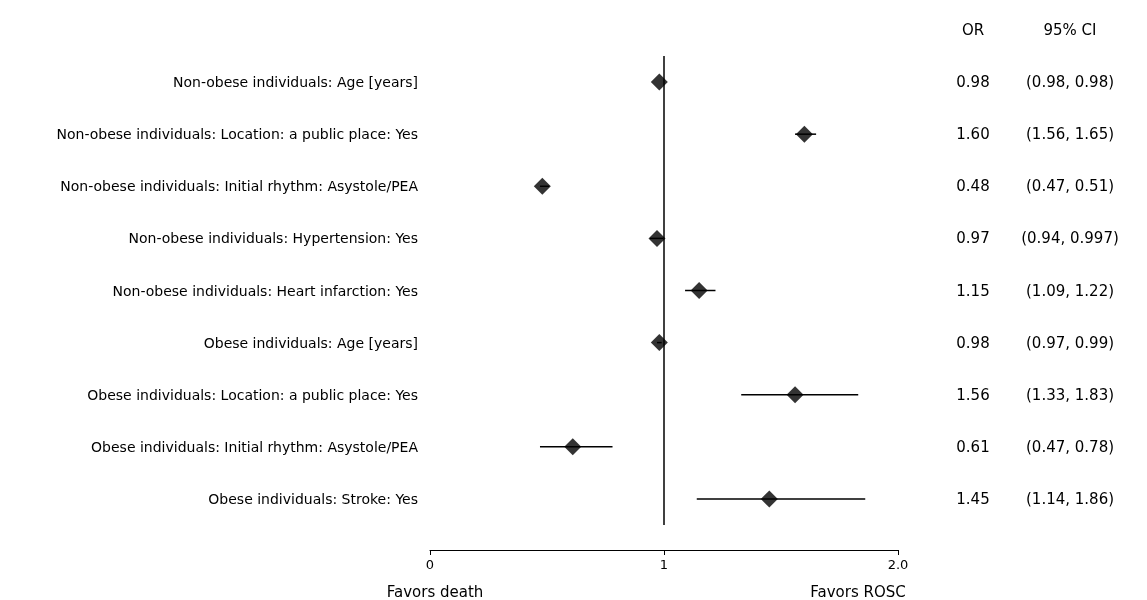  Describe the element at coordinates (858, 591) in the screenshot. I see `text: Favors ROSC` at that location.